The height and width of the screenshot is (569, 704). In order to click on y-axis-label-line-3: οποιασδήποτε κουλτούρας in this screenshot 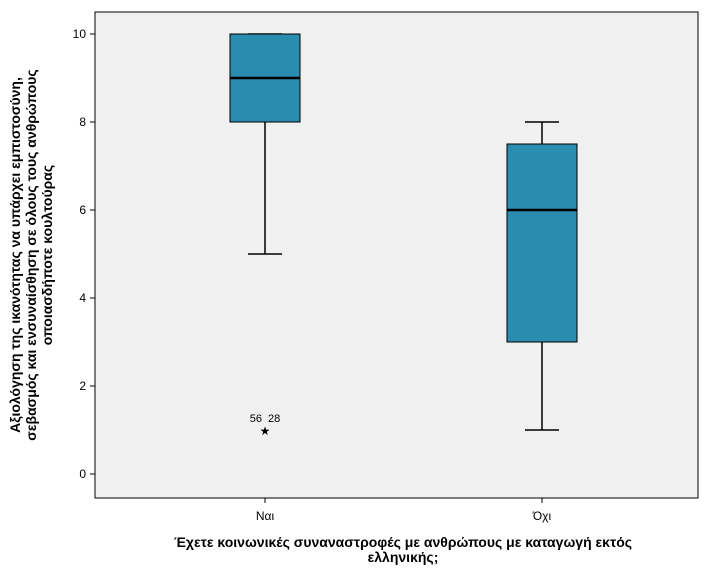, I will do `click(47, 255)`.